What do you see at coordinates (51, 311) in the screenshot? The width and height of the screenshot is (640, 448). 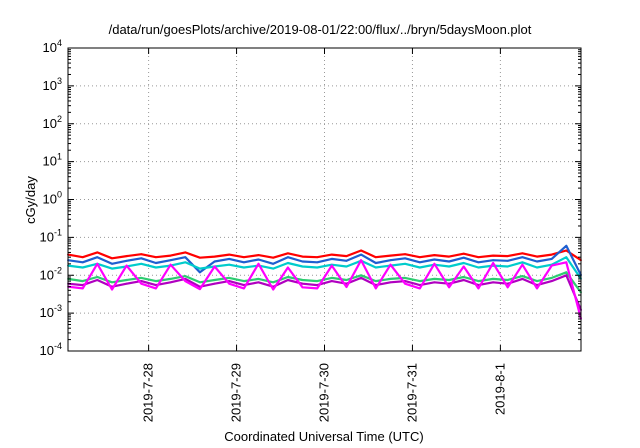 I see `y-tick-label: 10⁻³` at bounding box center [51, 311].